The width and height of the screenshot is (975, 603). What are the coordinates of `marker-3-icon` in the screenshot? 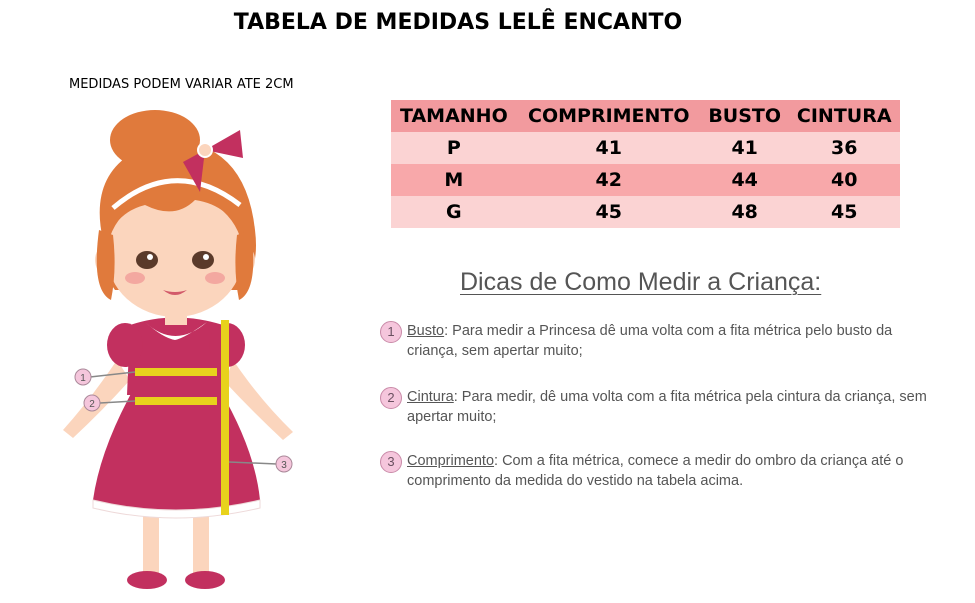 It's located at (284, 464).